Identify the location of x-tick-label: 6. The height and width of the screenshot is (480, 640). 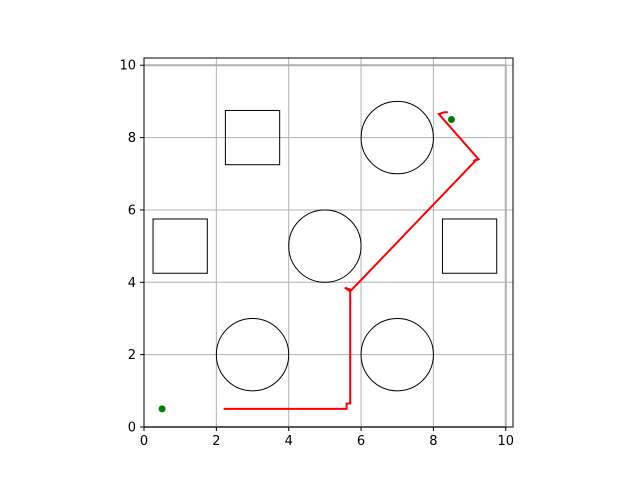
(361, 441).